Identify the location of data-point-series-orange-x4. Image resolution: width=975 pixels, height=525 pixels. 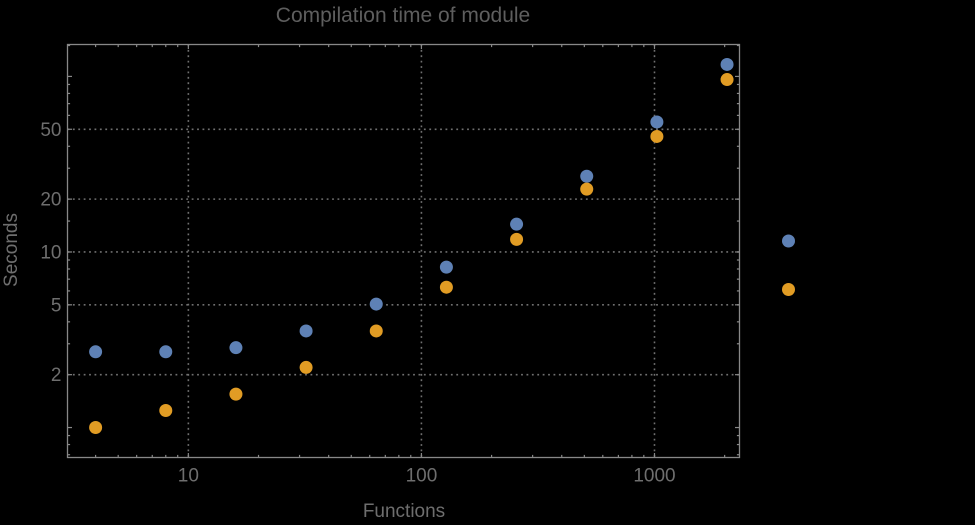
(96, 428).